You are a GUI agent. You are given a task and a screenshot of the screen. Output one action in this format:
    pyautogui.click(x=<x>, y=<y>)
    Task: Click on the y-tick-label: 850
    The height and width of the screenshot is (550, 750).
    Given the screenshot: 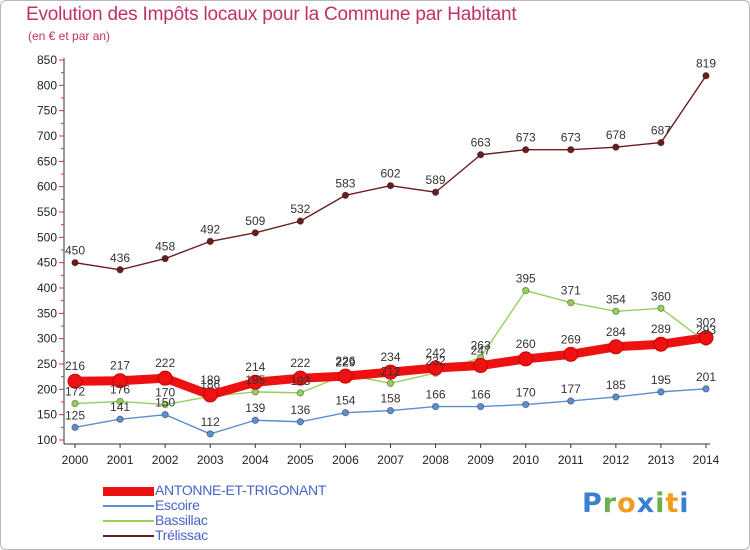 What is the action you would take?
    pyautogui.click(x=47, y=60)
    